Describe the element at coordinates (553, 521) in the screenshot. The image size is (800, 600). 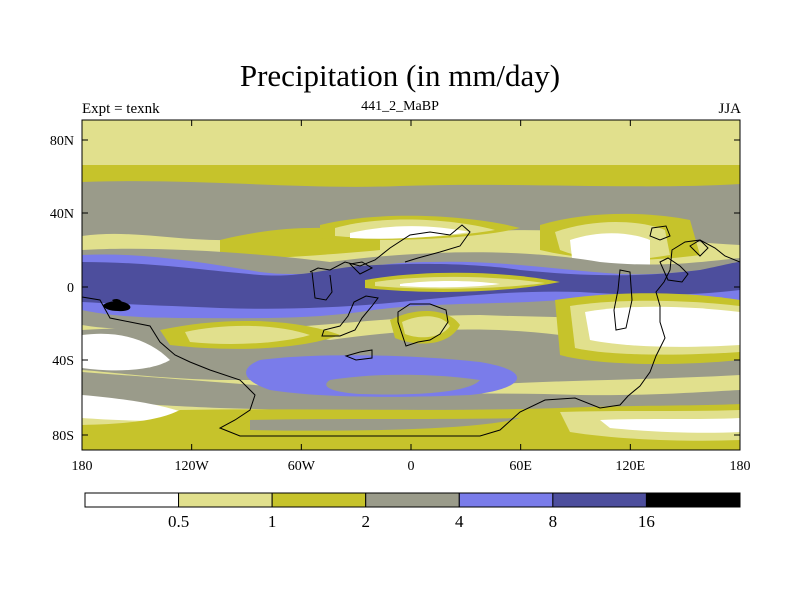
I see `colorbar-label: 8` at that location.